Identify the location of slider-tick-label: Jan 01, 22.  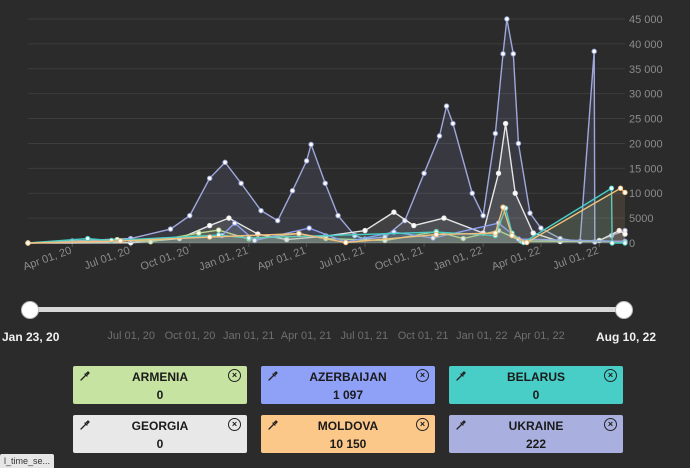
(482, 336).